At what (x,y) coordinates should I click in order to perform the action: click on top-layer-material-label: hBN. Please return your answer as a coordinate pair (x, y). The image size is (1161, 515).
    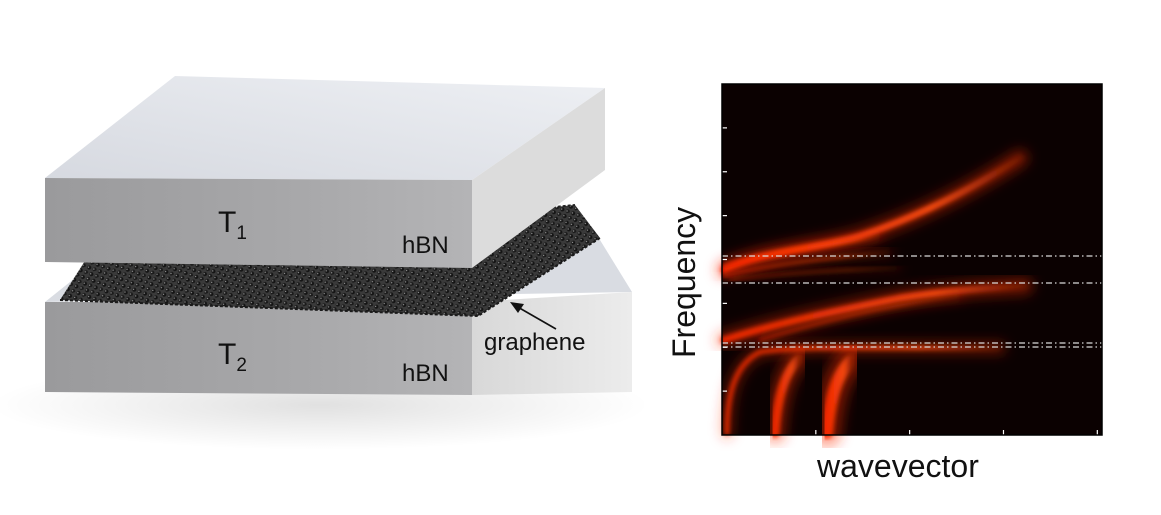
    Looking at the image, I should click on (425, 245).